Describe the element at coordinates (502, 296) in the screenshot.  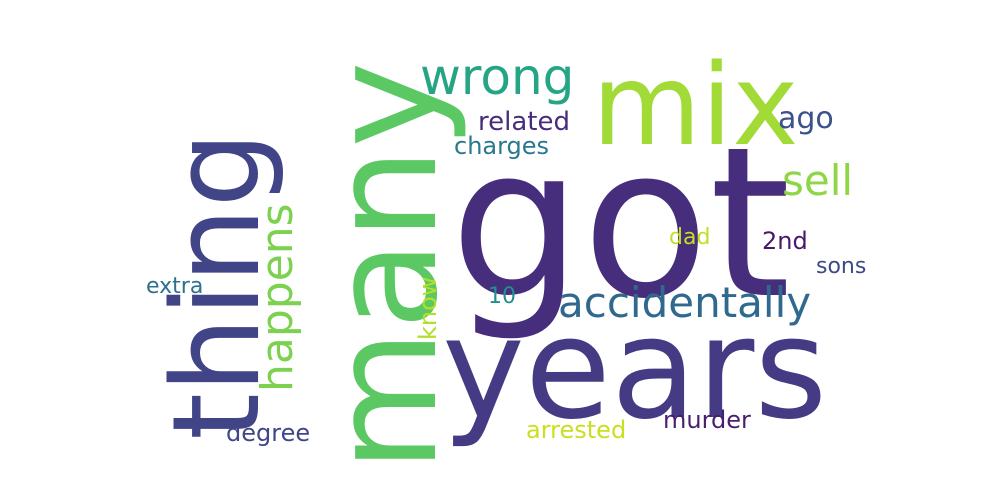
I see `word-10: 10` at that location.